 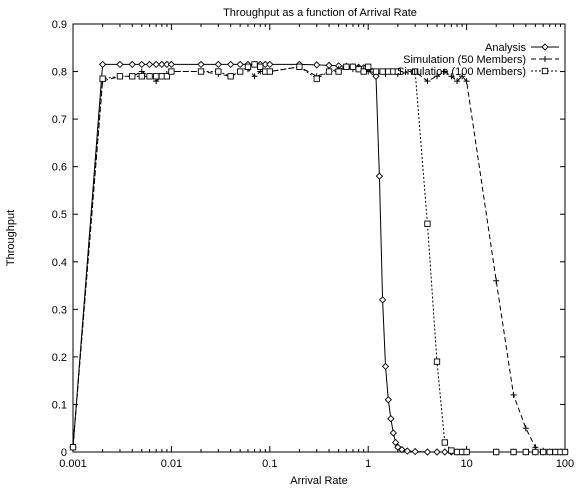 I want to click on x-tick-label: 100, so click(x=565, y=464).